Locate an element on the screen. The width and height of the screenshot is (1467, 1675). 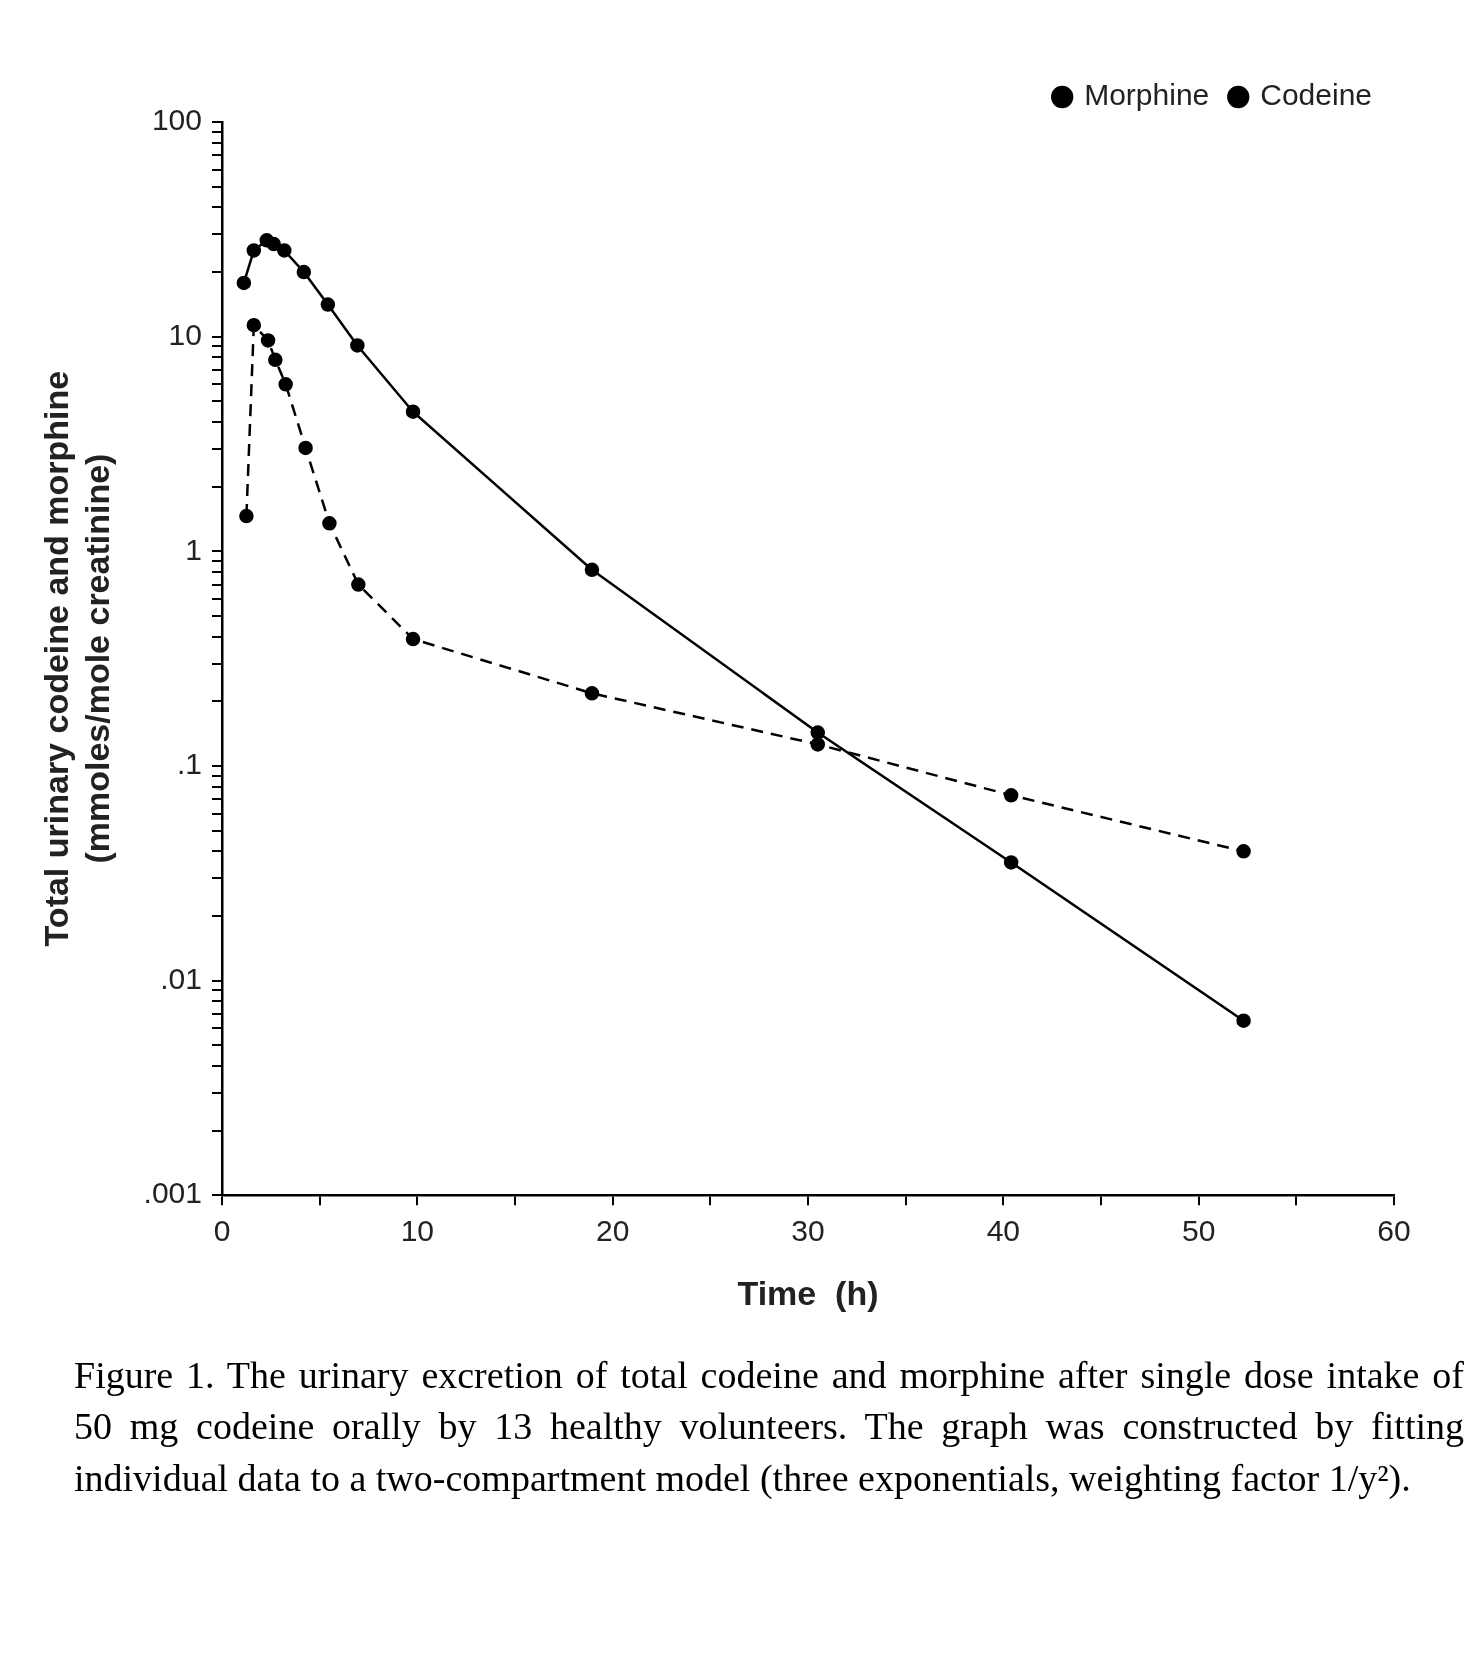
x-tick-label: 10 is located at coordinates (417, 1231).